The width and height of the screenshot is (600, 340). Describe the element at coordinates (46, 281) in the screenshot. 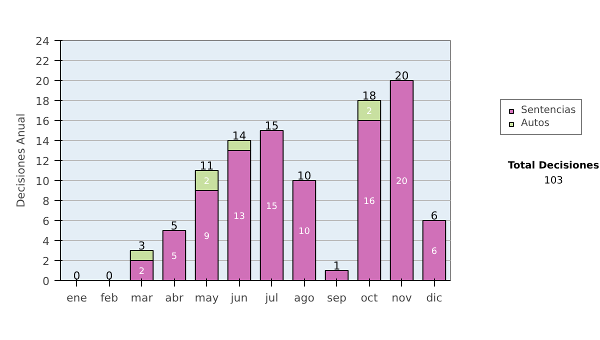

I see `y-tick-label: 0` at that location.